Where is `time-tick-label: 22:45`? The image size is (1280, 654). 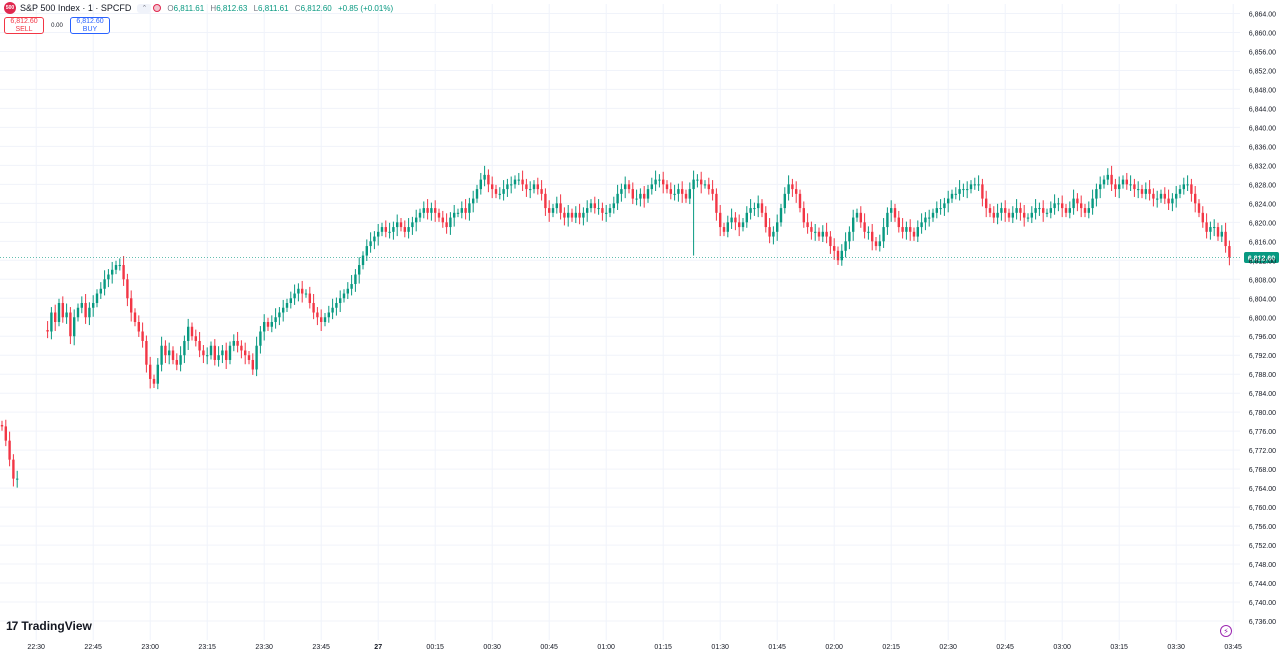 time-tick-label: 22:45 is located at coordinates (93, 647).